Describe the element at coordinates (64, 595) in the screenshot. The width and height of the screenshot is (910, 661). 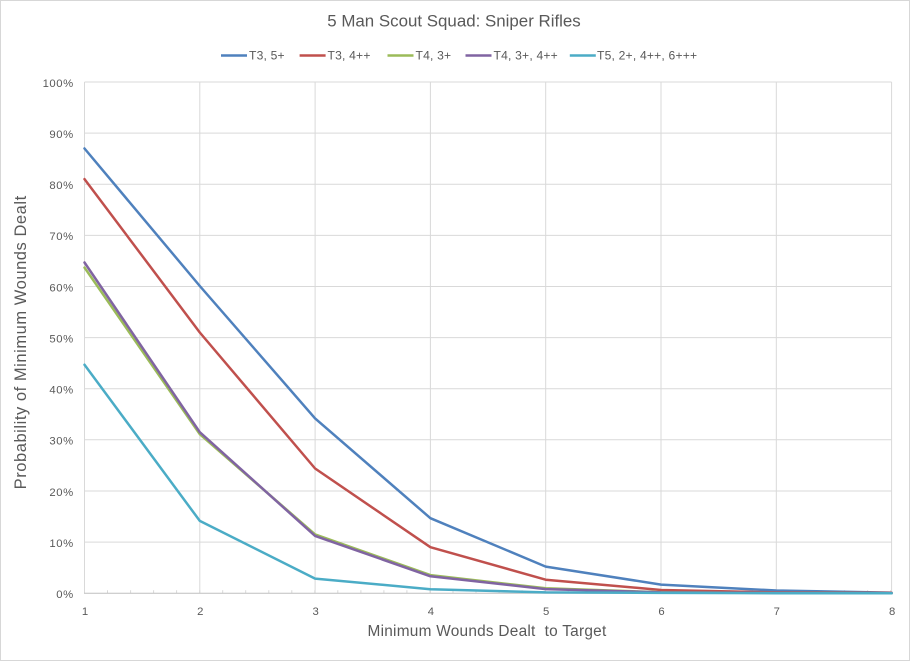
I see `svg-text: 0%` at that location.